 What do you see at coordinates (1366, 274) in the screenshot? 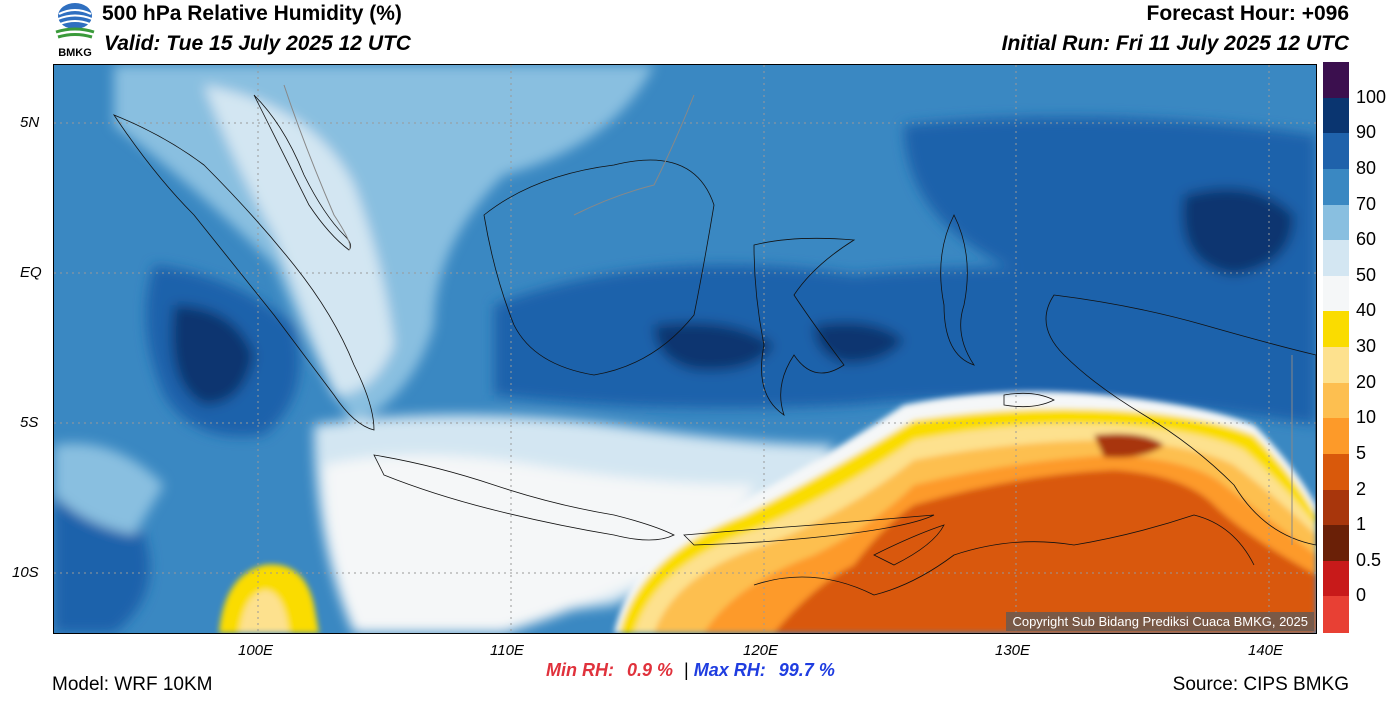
I see `colorbar-label: 50` at bounding box center [1366, 274].